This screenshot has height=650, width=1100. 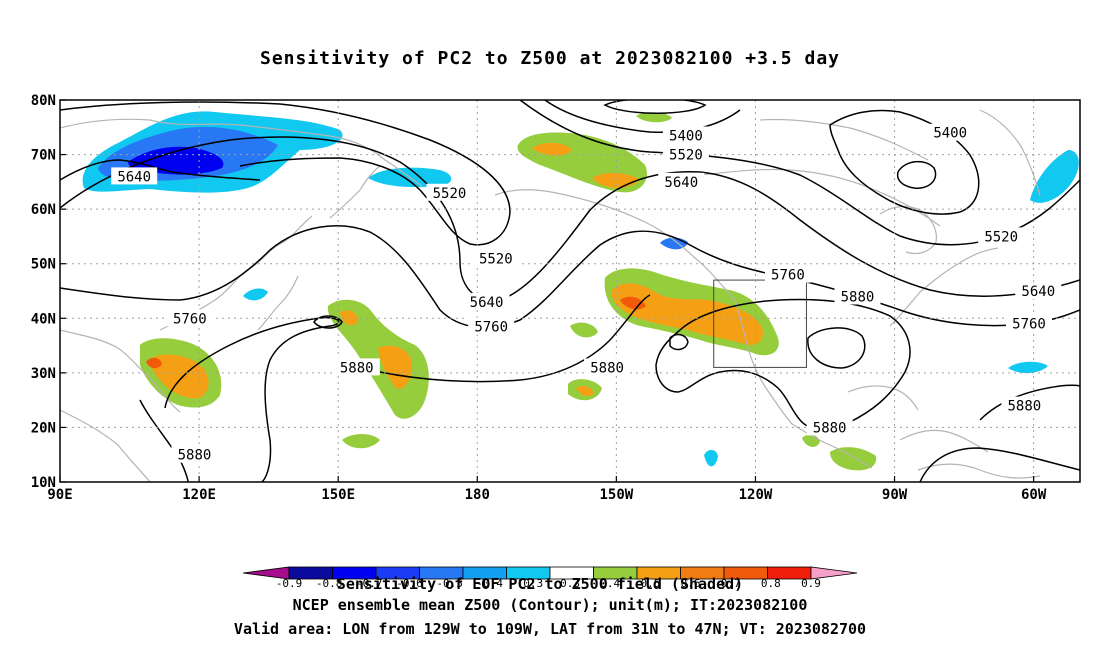 I want to click on contour-5880-east2, so click(x=1029, y=402).